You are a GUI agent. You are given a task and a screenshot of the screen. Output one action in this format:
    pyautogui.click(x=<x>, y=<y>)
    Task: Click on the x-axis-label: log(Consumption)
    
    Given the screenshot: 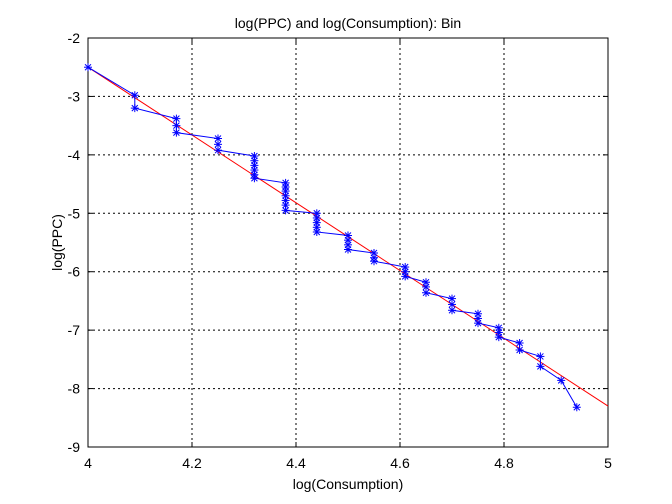 What is the action you would take?
    pyautogui.click(x=348, y=484)
    